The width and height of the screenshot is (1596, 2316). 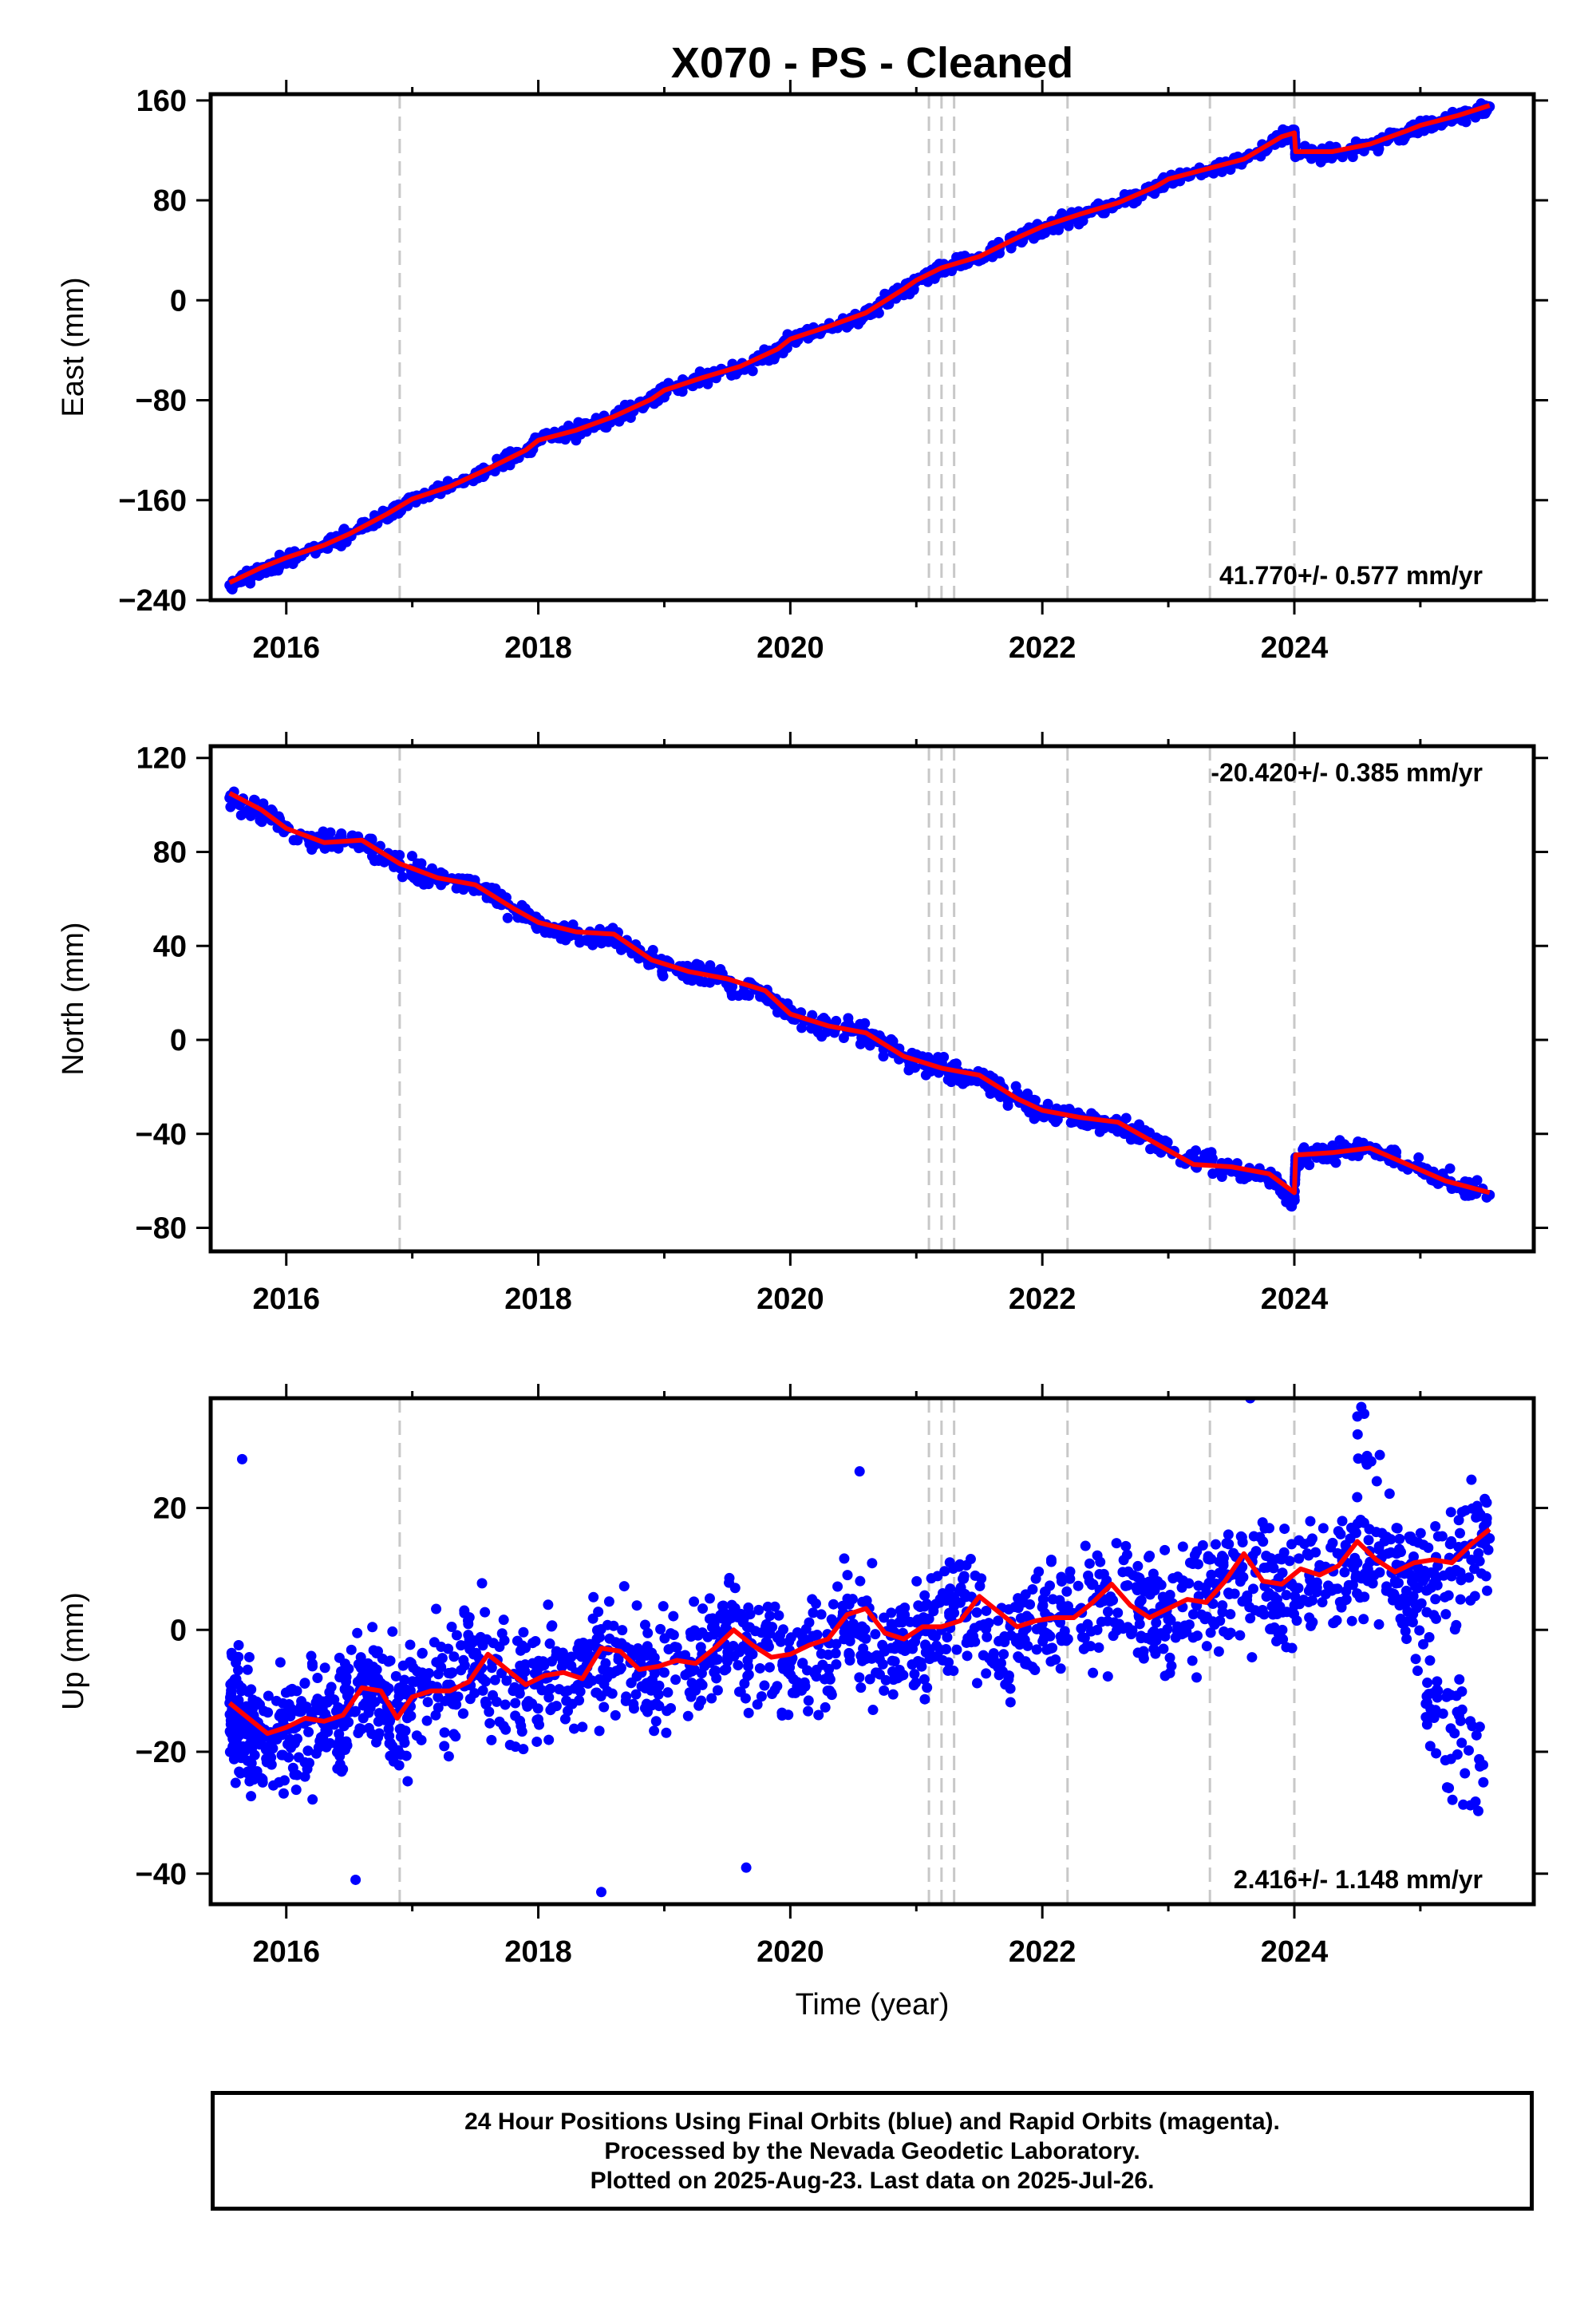 I want to click on x-tick-label: 2016, so click(x=286, y=1299).